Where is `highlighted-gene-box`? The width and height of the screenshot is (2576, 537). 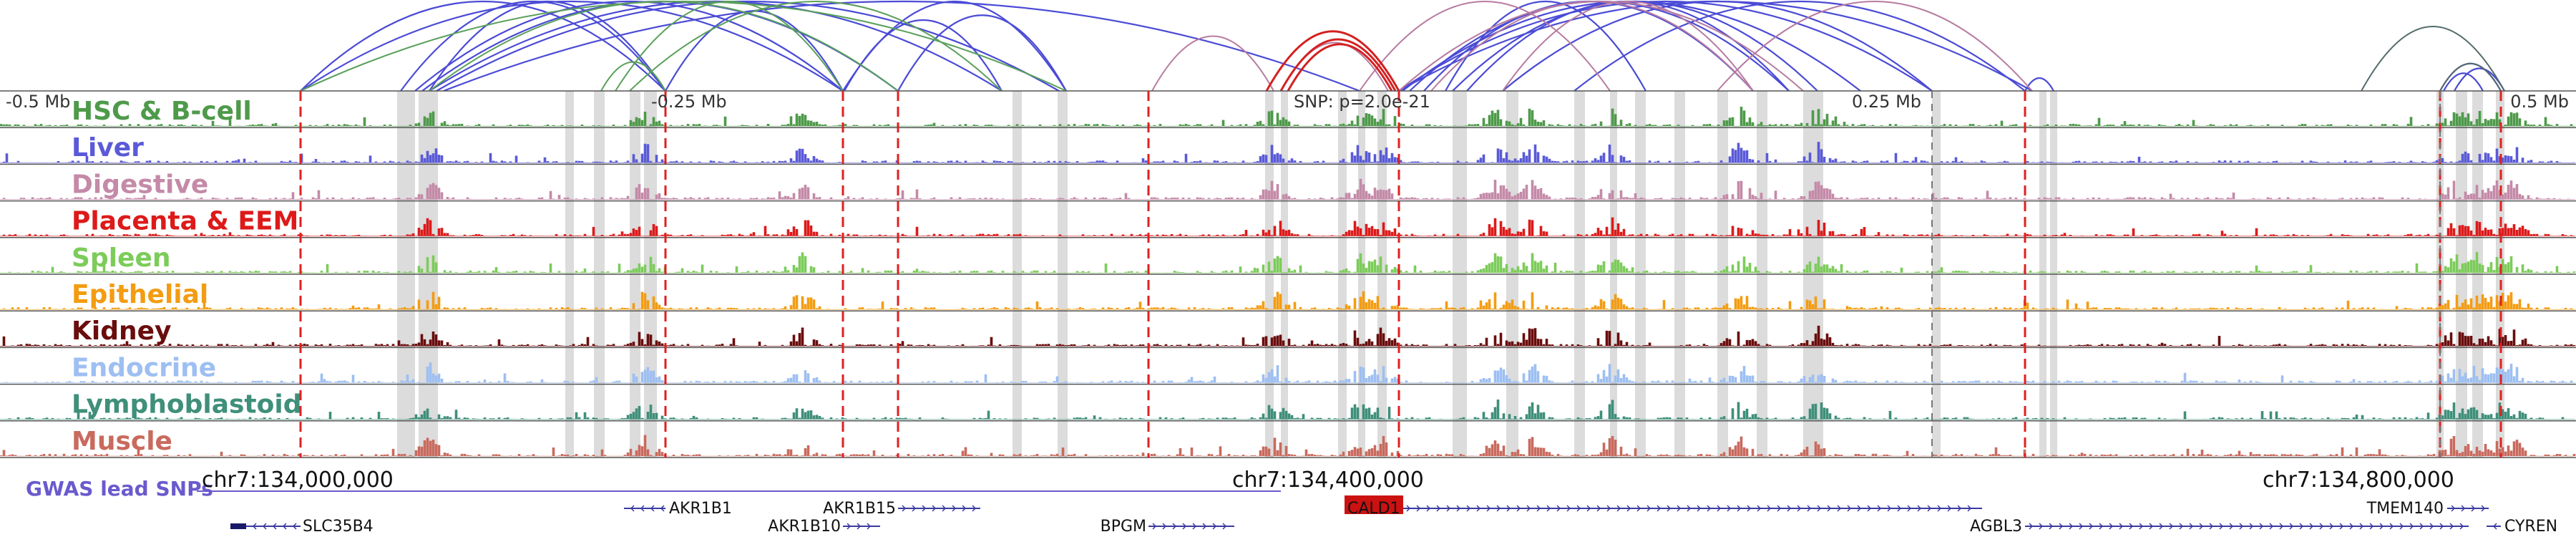
highlighted-gene-box is located at coordinates (1374, 504).